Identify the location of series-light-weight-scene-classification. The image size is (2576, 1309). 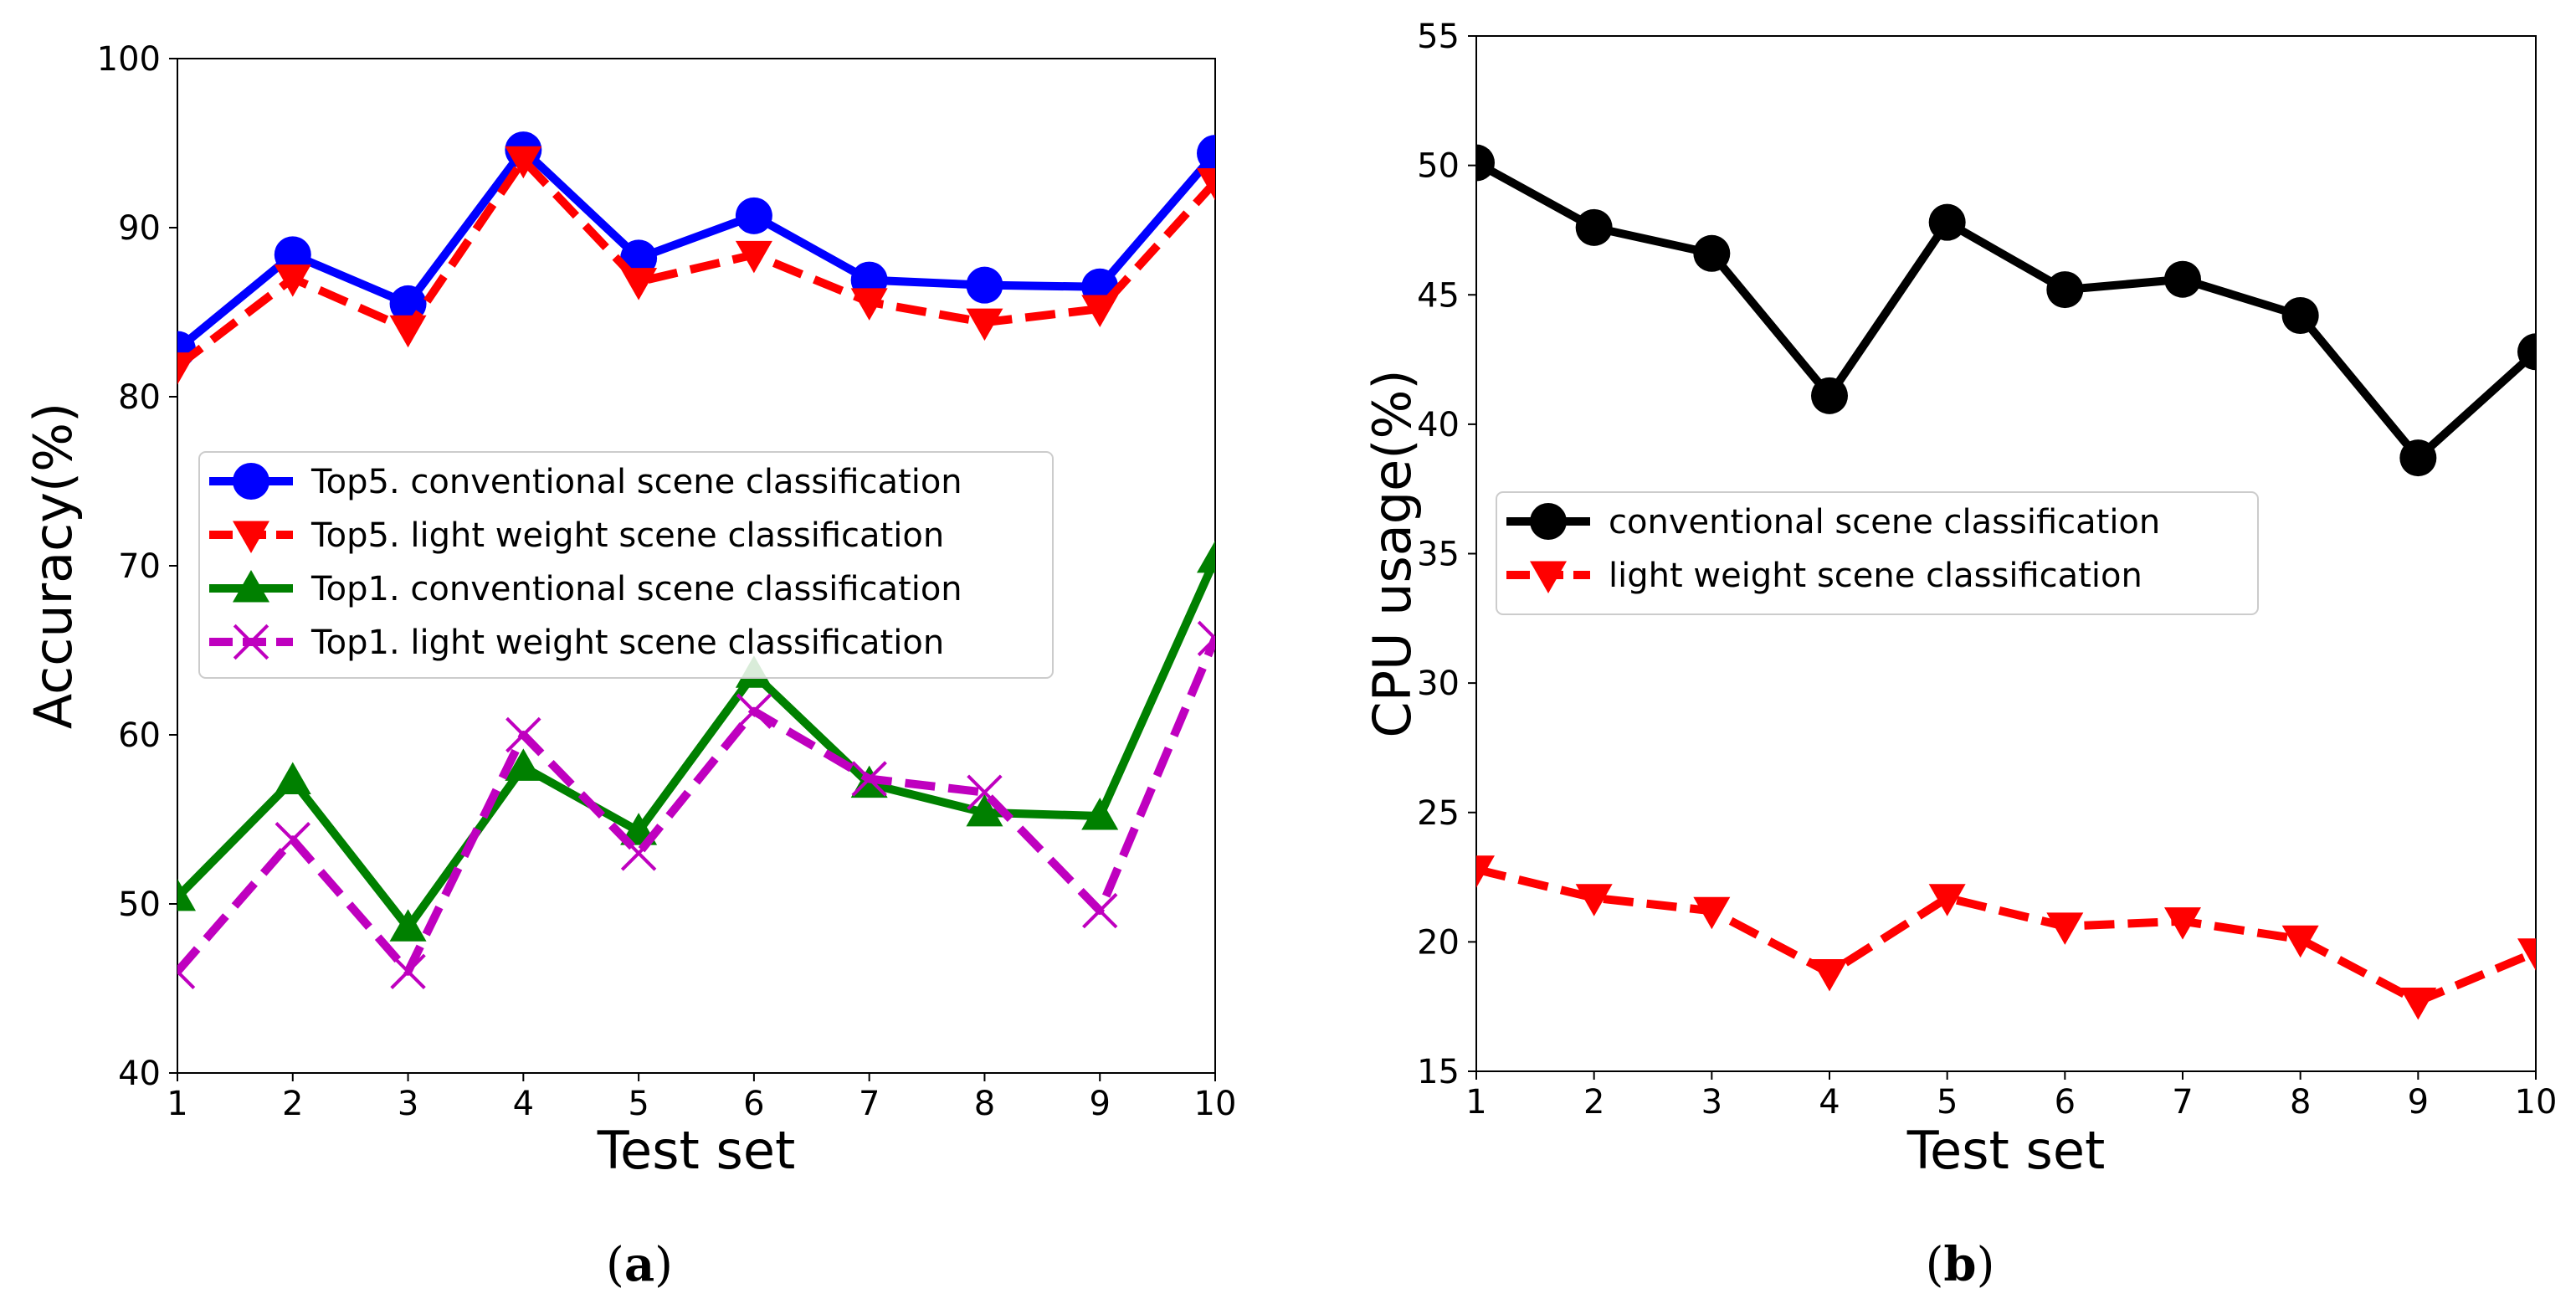
(2006, 938).